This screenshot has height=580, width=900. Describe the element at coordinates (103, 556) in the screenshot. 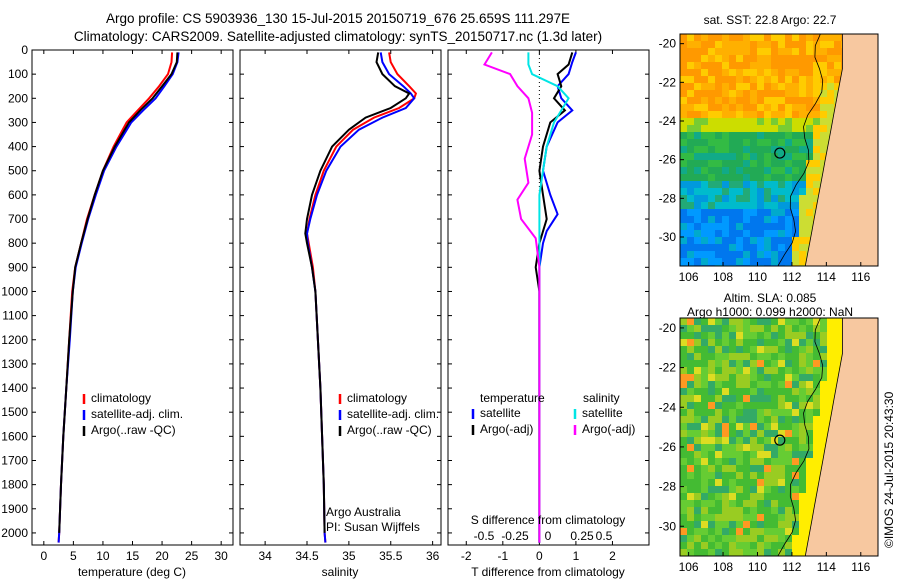

I see `x-tick-label: 10` at that location.